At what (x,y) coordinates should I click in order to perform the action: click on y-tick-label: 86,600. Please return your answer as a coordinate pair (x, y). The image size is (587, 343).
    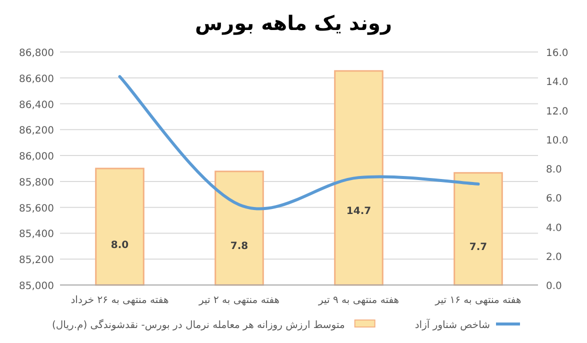
    Looking at the image, I should click on (36, 79).